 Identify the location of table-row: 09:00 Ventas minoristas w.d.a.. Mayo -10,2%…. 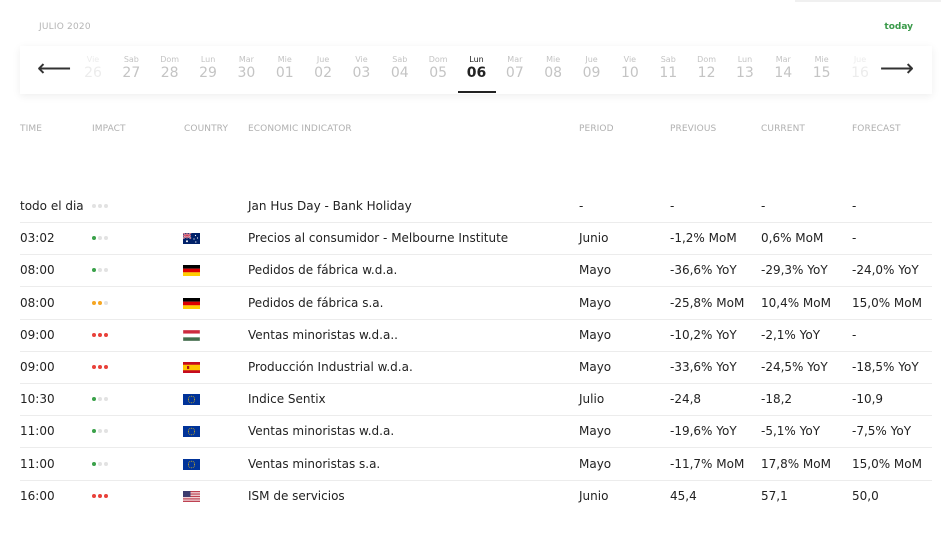
(476, 335).